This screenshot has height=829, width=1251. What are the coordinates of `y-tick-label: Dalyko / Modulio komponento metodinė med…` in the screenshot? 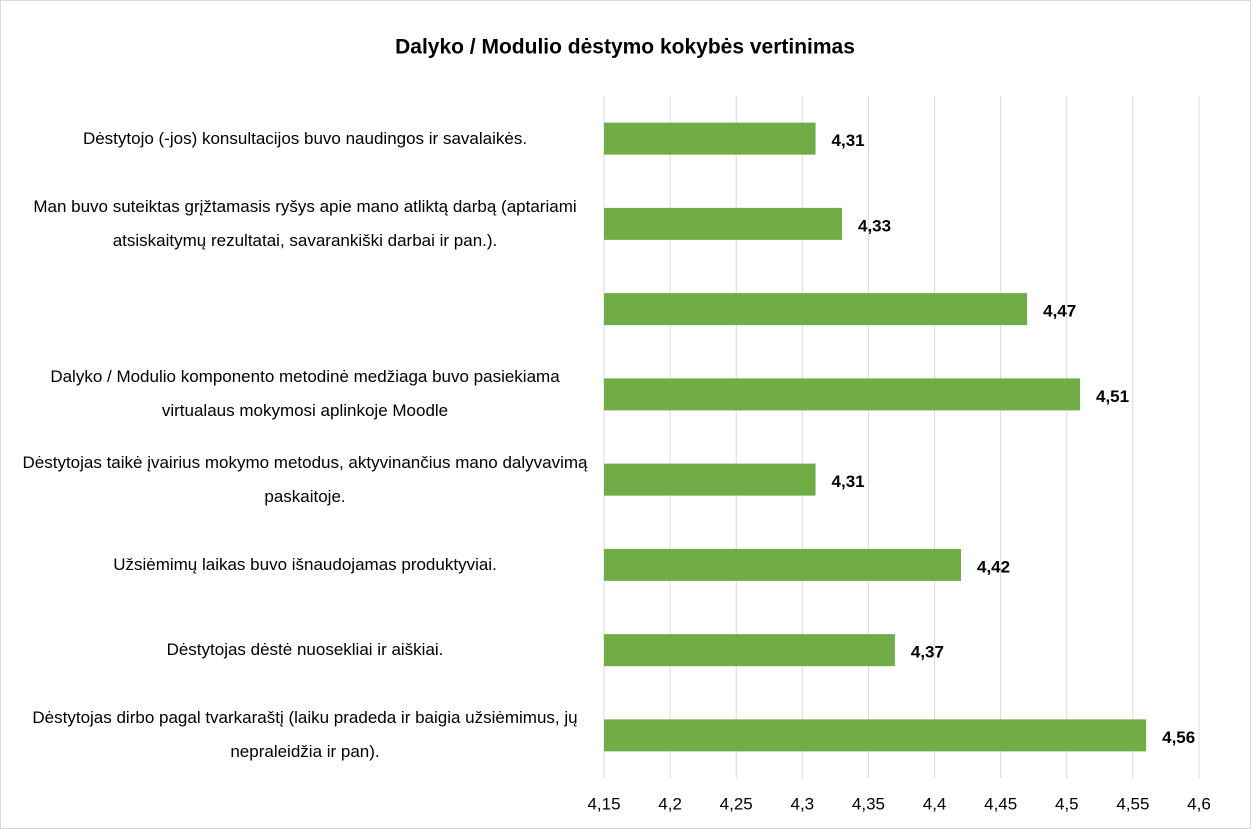 It's located at (305, 394).